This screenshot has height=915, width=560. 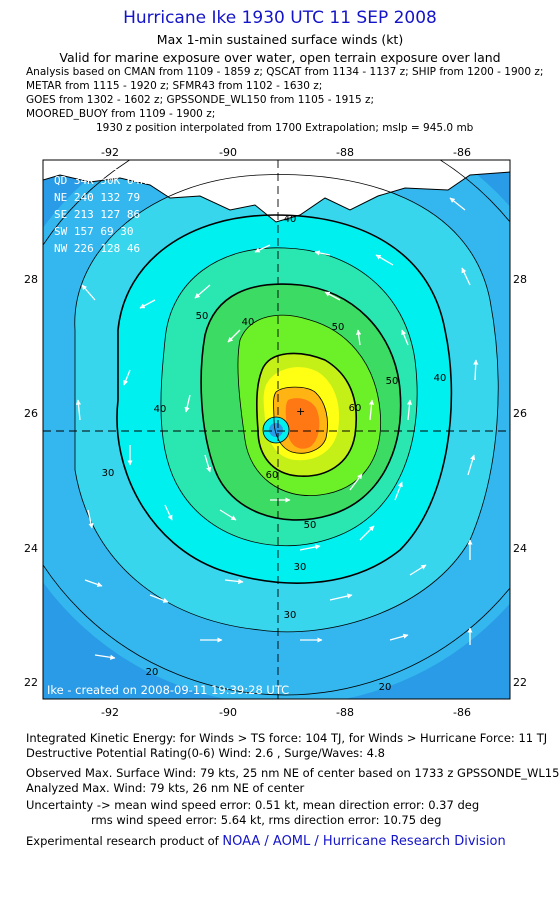 I want to click on wind-radii-row: NE 240 132 79, so click(x=97, y=197).